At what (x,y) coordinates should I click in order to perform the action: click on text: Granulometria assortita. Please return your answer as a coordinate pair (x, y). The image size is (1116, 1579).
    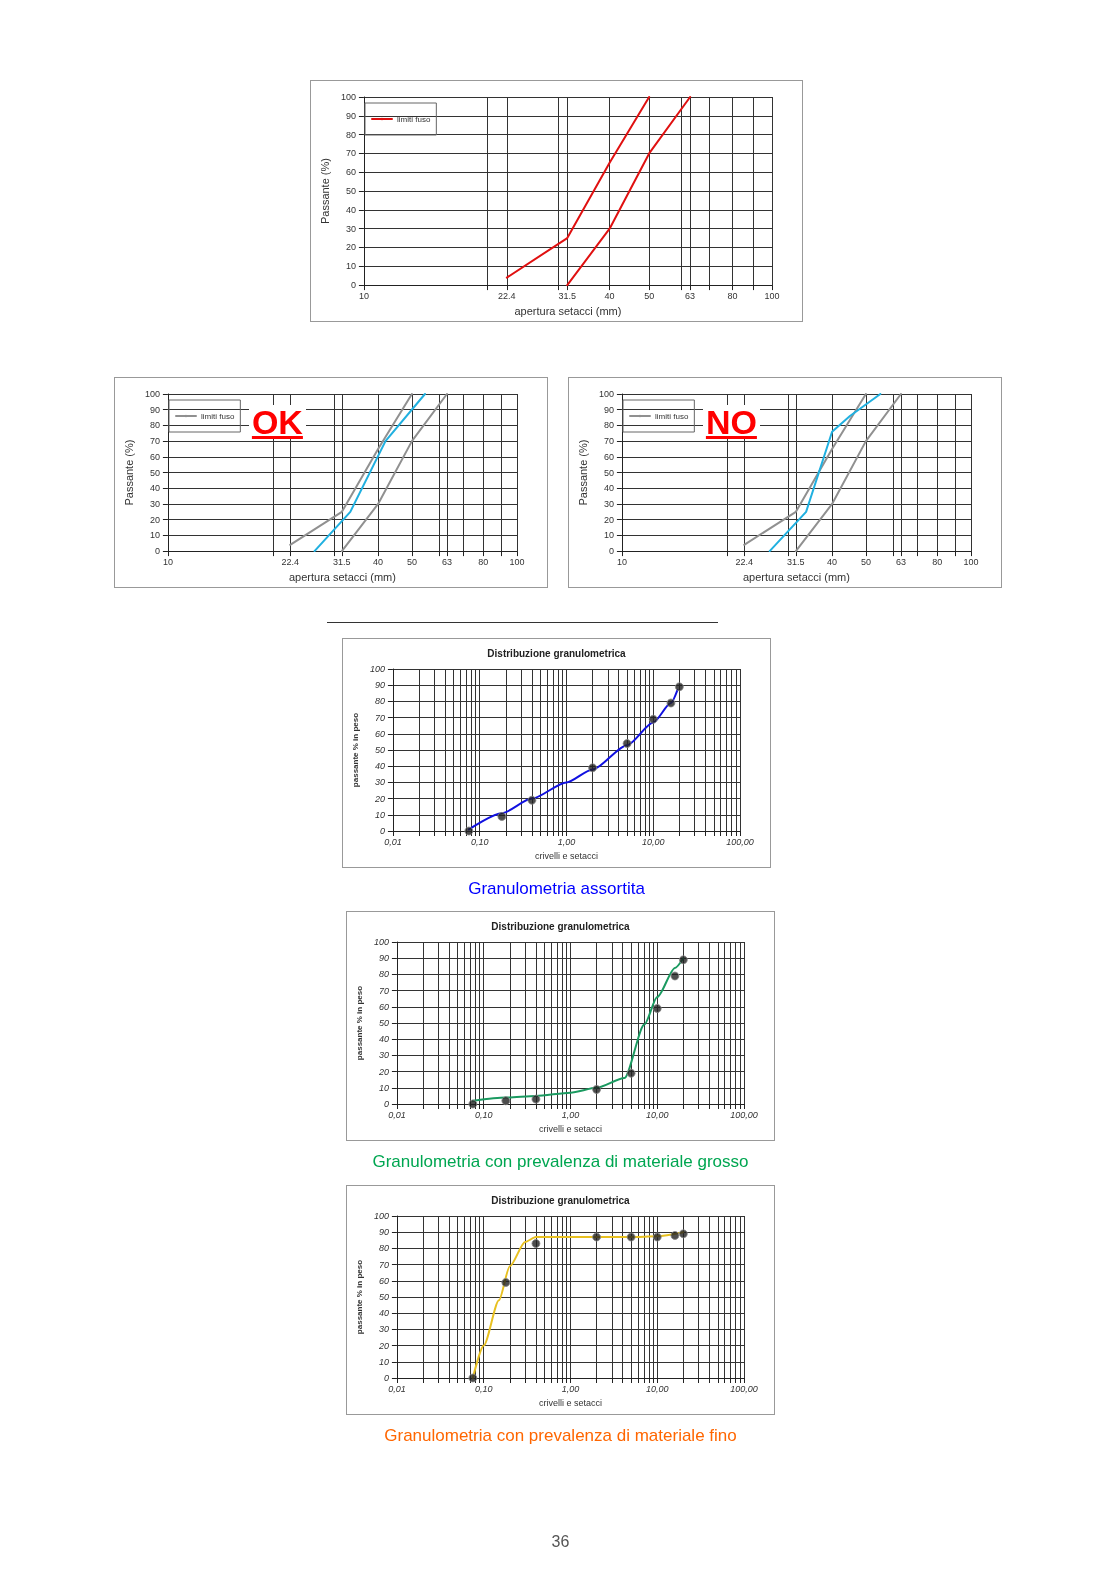
    Looking at the image, I should click on (556, 889).